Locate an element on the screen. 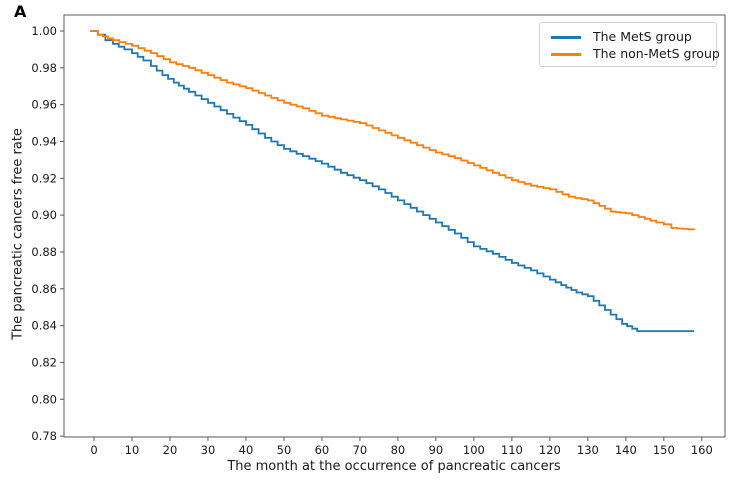  x-tick-label: 80 is located at coordinates (398, 450).